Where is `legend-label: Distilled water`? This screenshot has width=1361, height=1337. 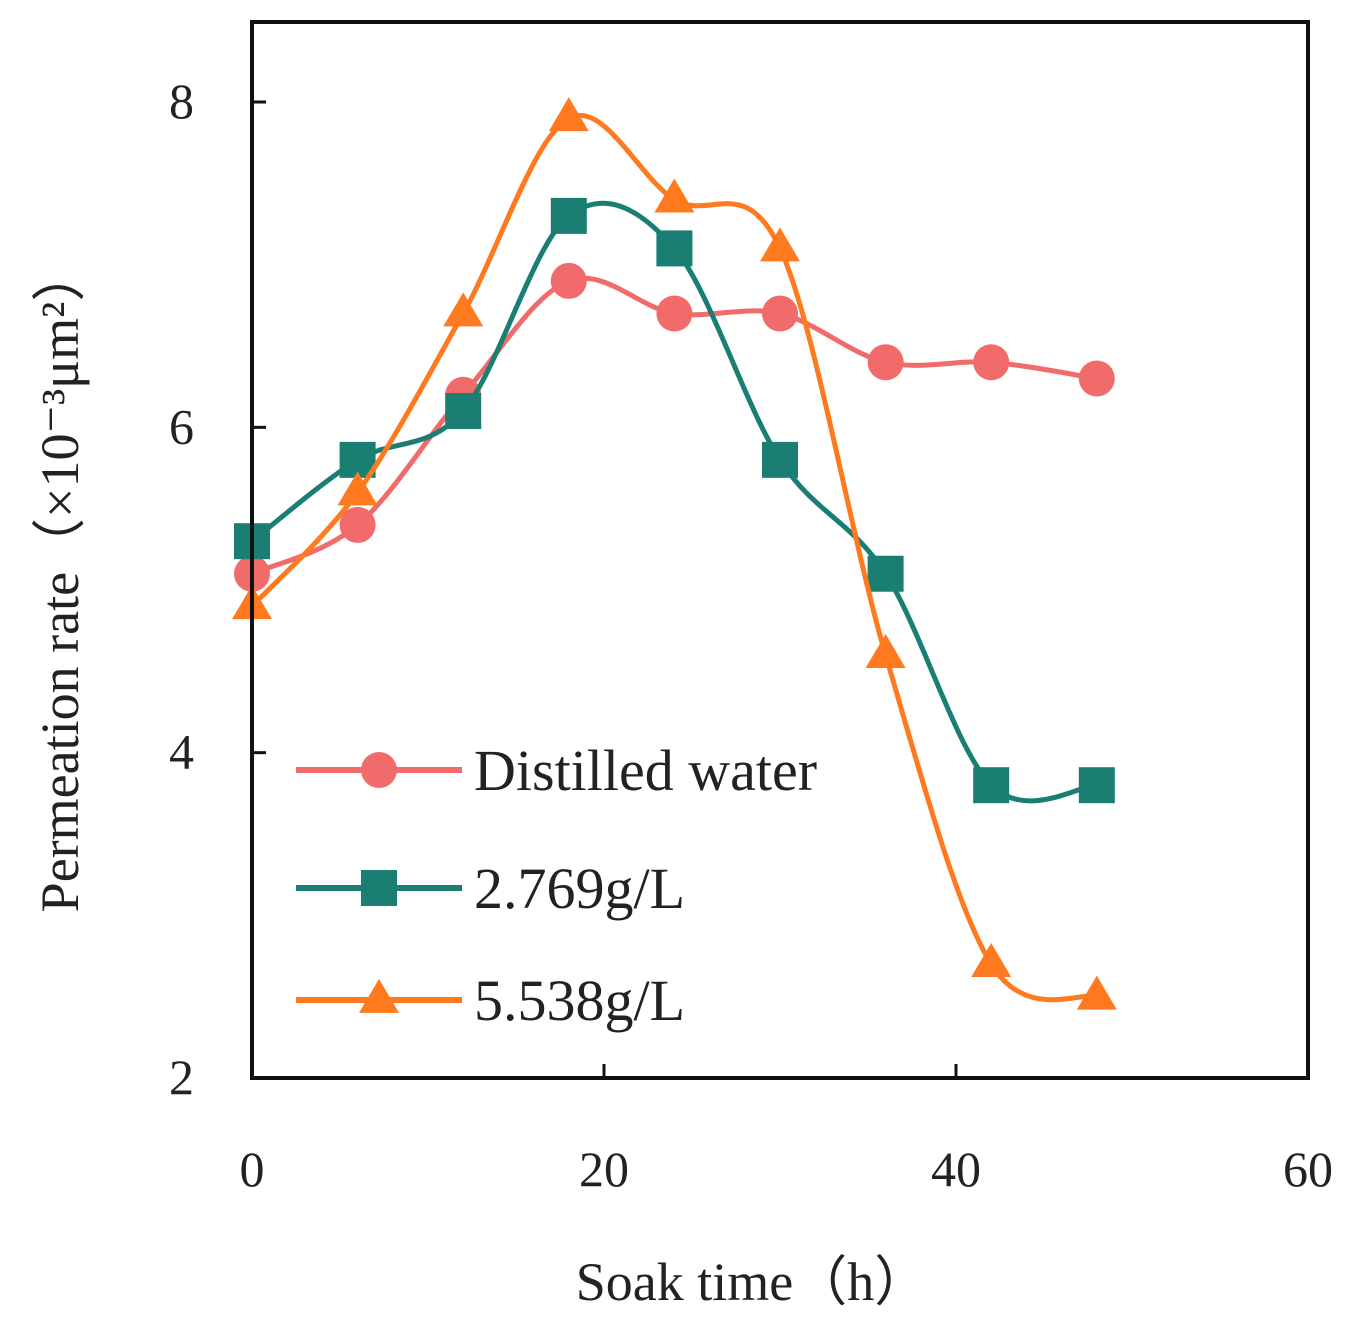
legend-label: Distilled water is located at coordinates (645, 770).